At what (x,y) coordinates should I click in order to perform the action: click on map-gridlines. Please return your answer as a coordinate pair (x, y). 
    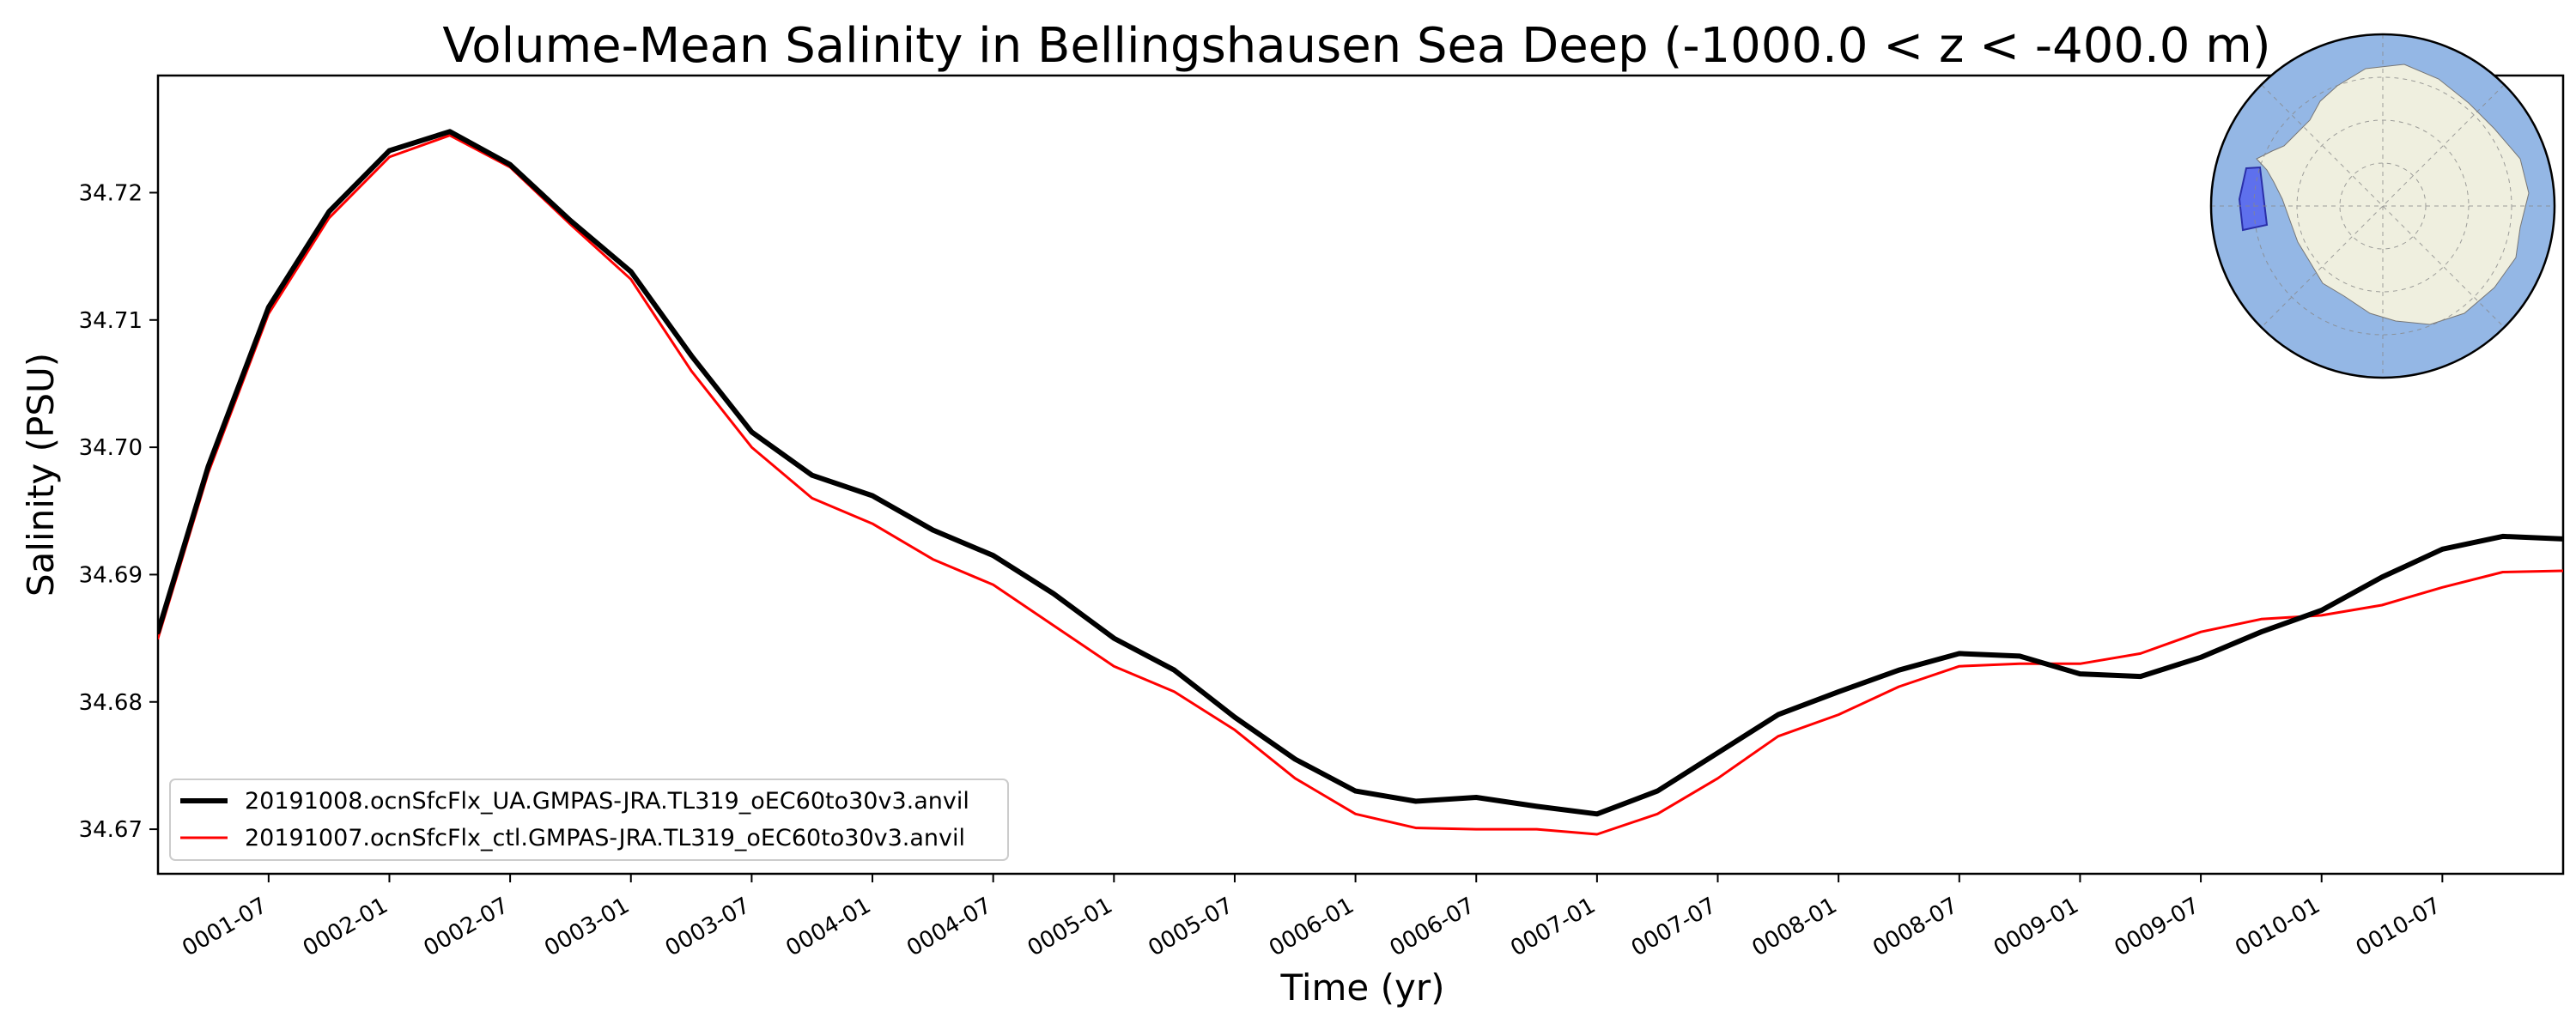
    Looking at the image, I should click on (2383, 206).